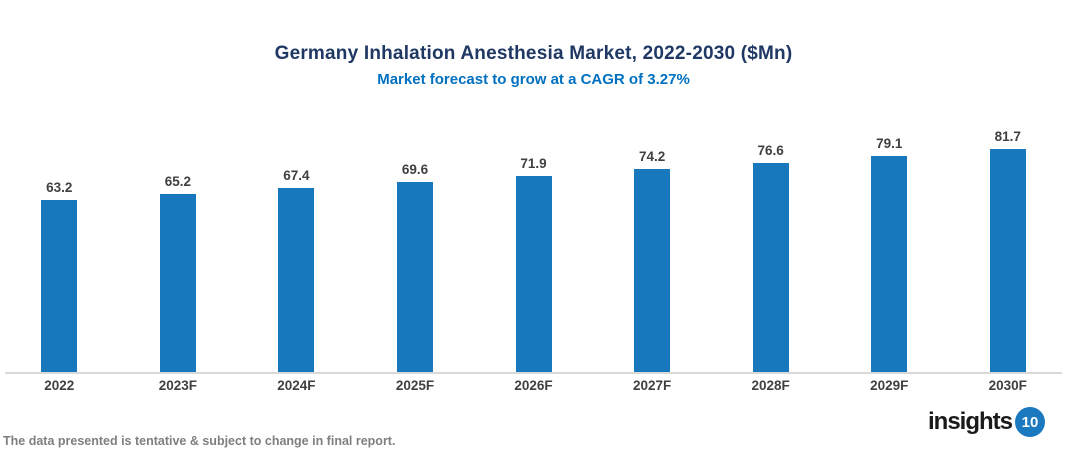 The image size is (1067, 454). What do you see at coordinates (59, 385) in the screenshot?
I see `x-axis-label: 2022` at bounding box center [59, 385].